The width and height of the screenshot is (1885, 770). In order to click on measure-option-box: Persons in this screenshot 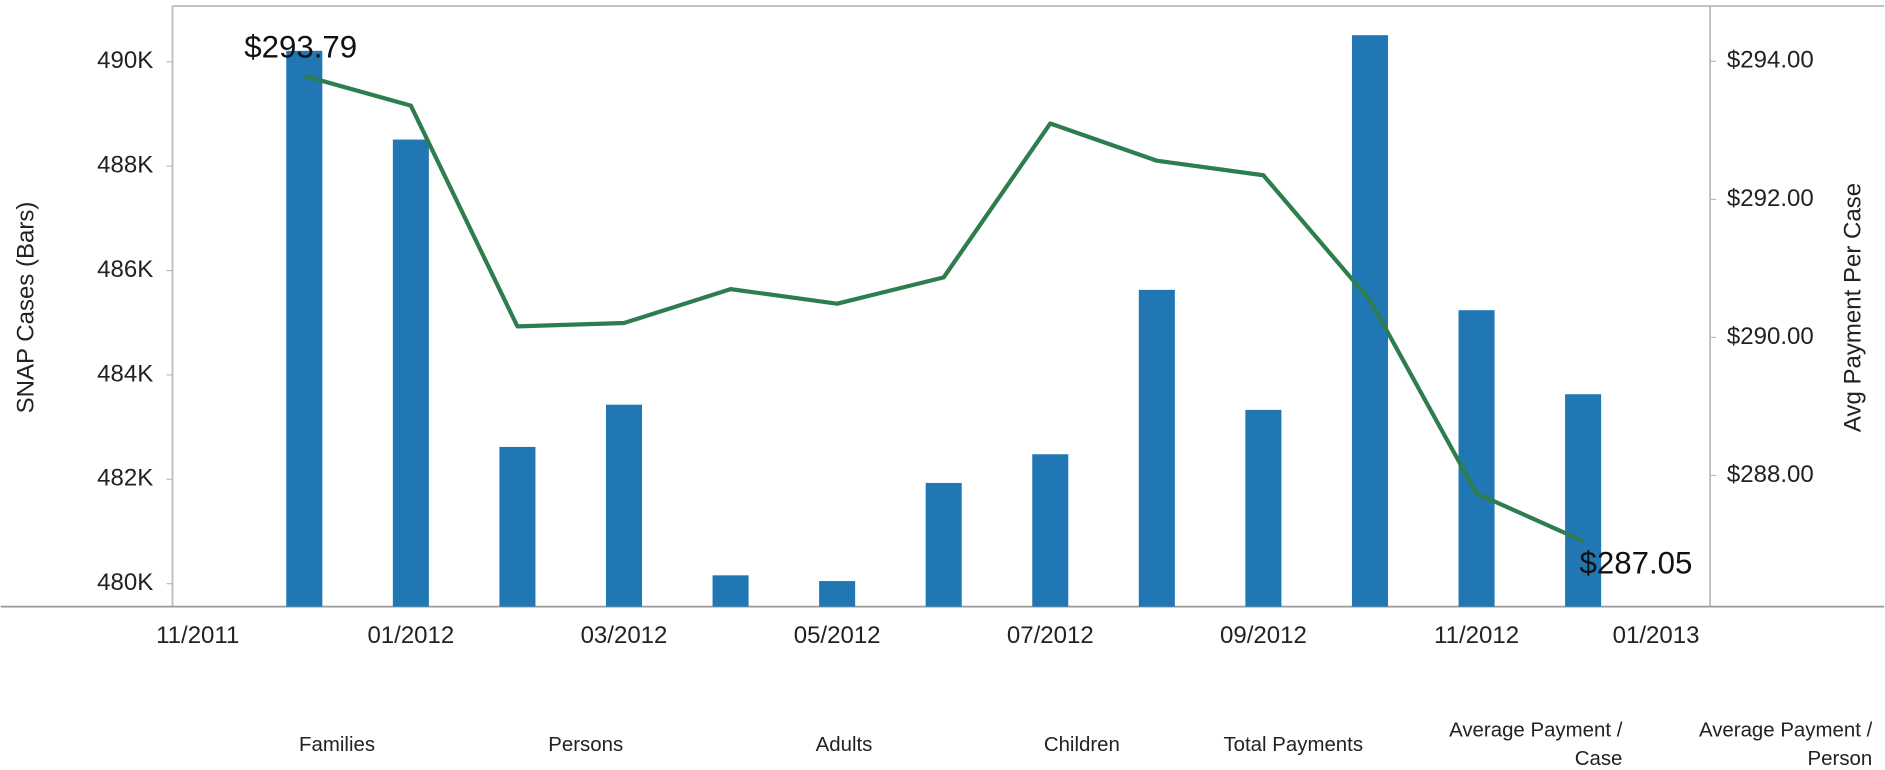, I will do `click(586, 744)`.